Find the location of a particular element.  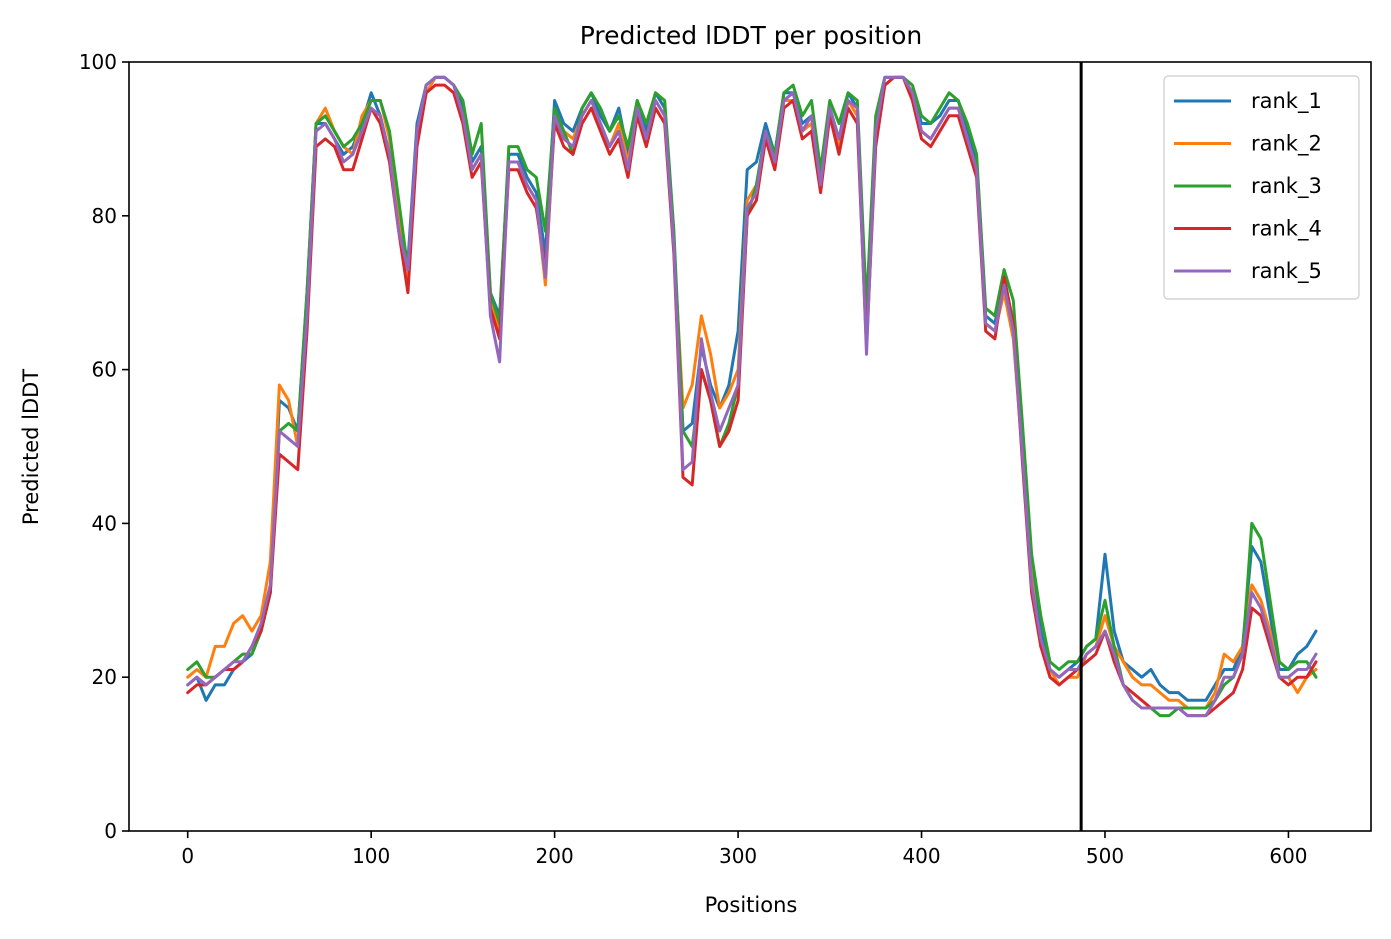

y-tick-label: 40 is located at coordinates (104, 523).